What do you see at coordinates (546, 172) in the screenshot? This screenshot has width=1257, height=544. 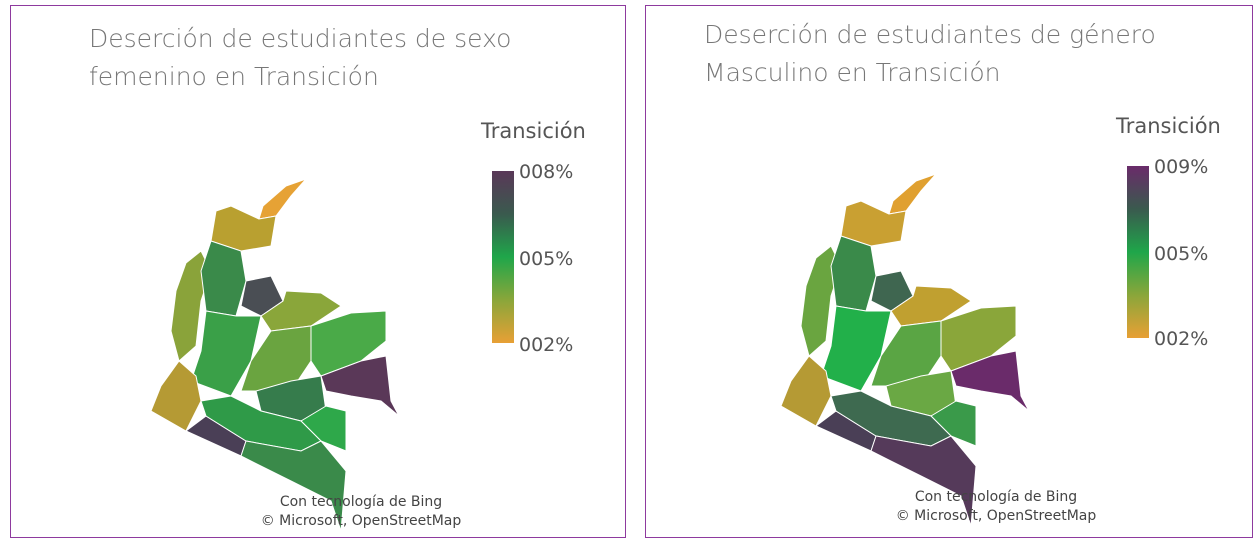 I see `legend-label: 008%` at bounding box center [546, 172].